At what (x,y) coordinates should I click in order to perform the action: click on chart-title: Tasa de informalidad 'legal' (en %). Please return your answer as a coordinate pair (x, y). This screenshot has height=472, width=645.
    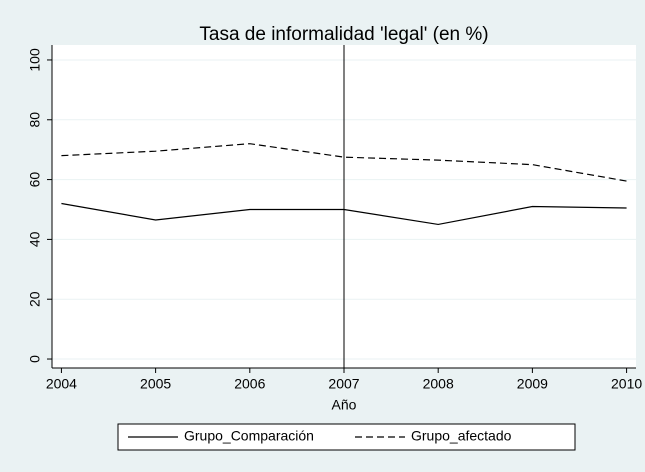
    Looking at the image, I should click on (343, 34).